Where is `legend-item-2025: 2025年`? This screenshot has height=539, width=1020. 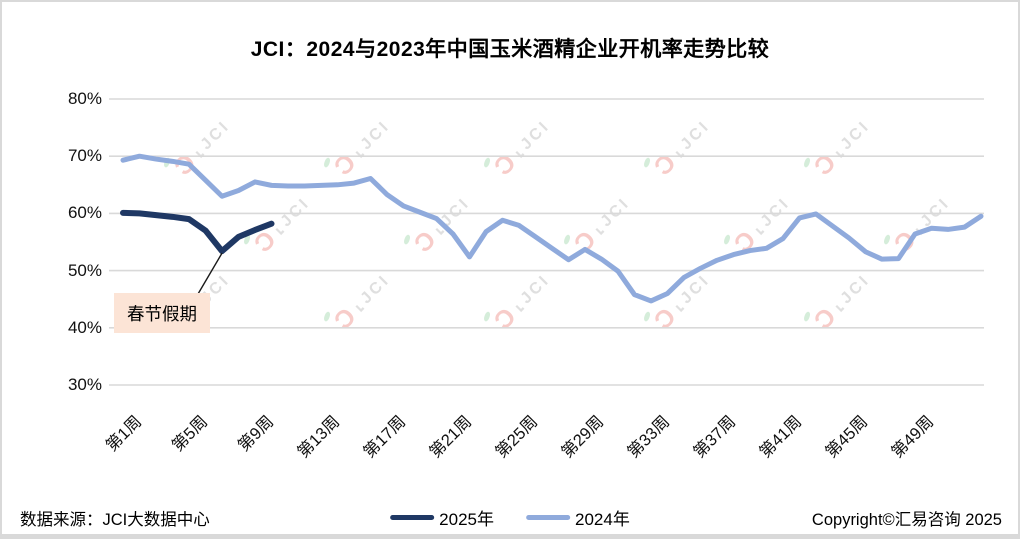
legend-item-2025: 2025年 is located at coordinates (442, 517).